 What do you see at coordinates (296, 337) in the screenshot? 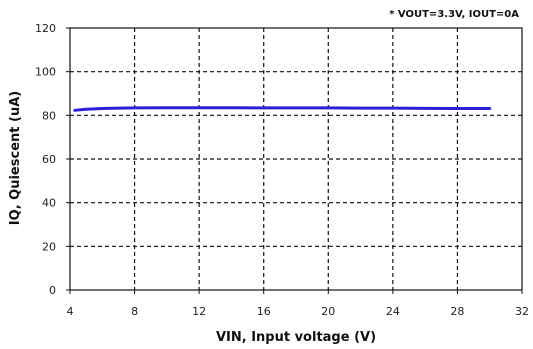
I see `x-axis-title: VIN, Input voltage (V)` at bounding box center [296, 337].